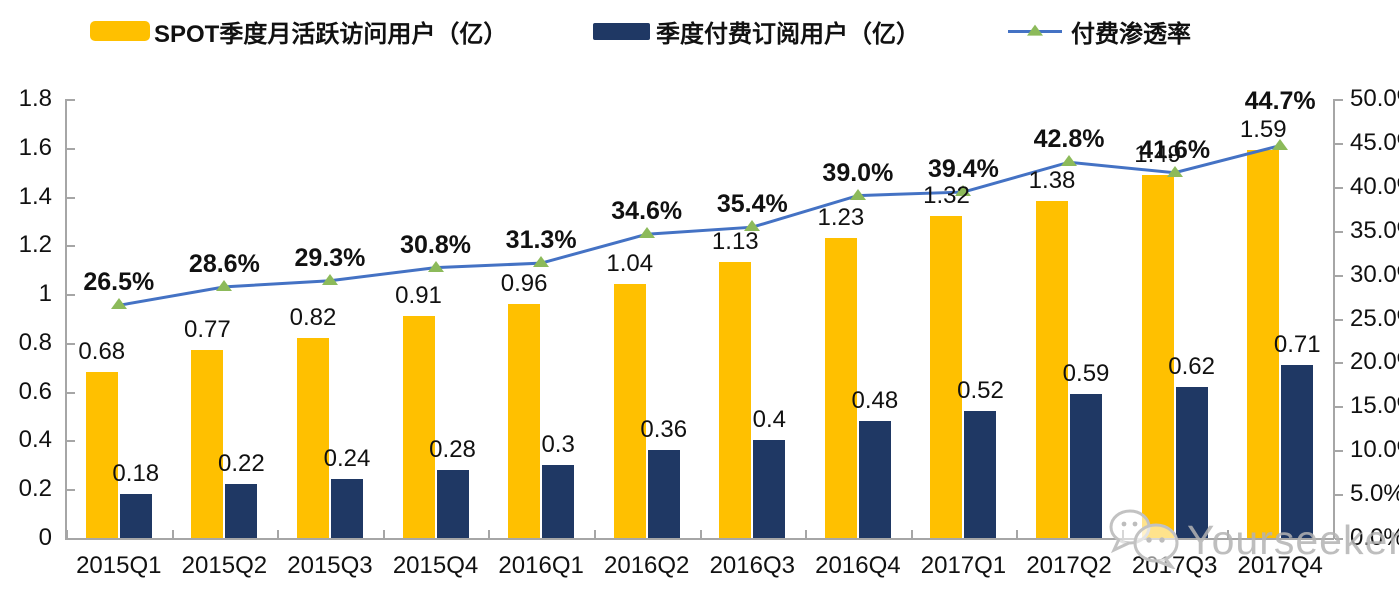 This screenshot has width=1399, height=596. I want to click on subscribers-bar-label: 0.59, so click(1086, 374).